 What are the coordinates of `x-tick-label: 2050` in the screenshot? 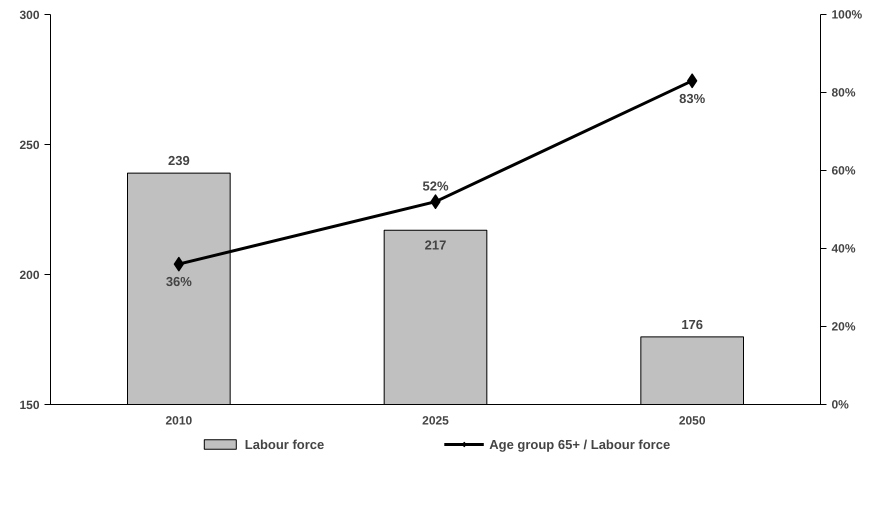 It's located at (692, 421).